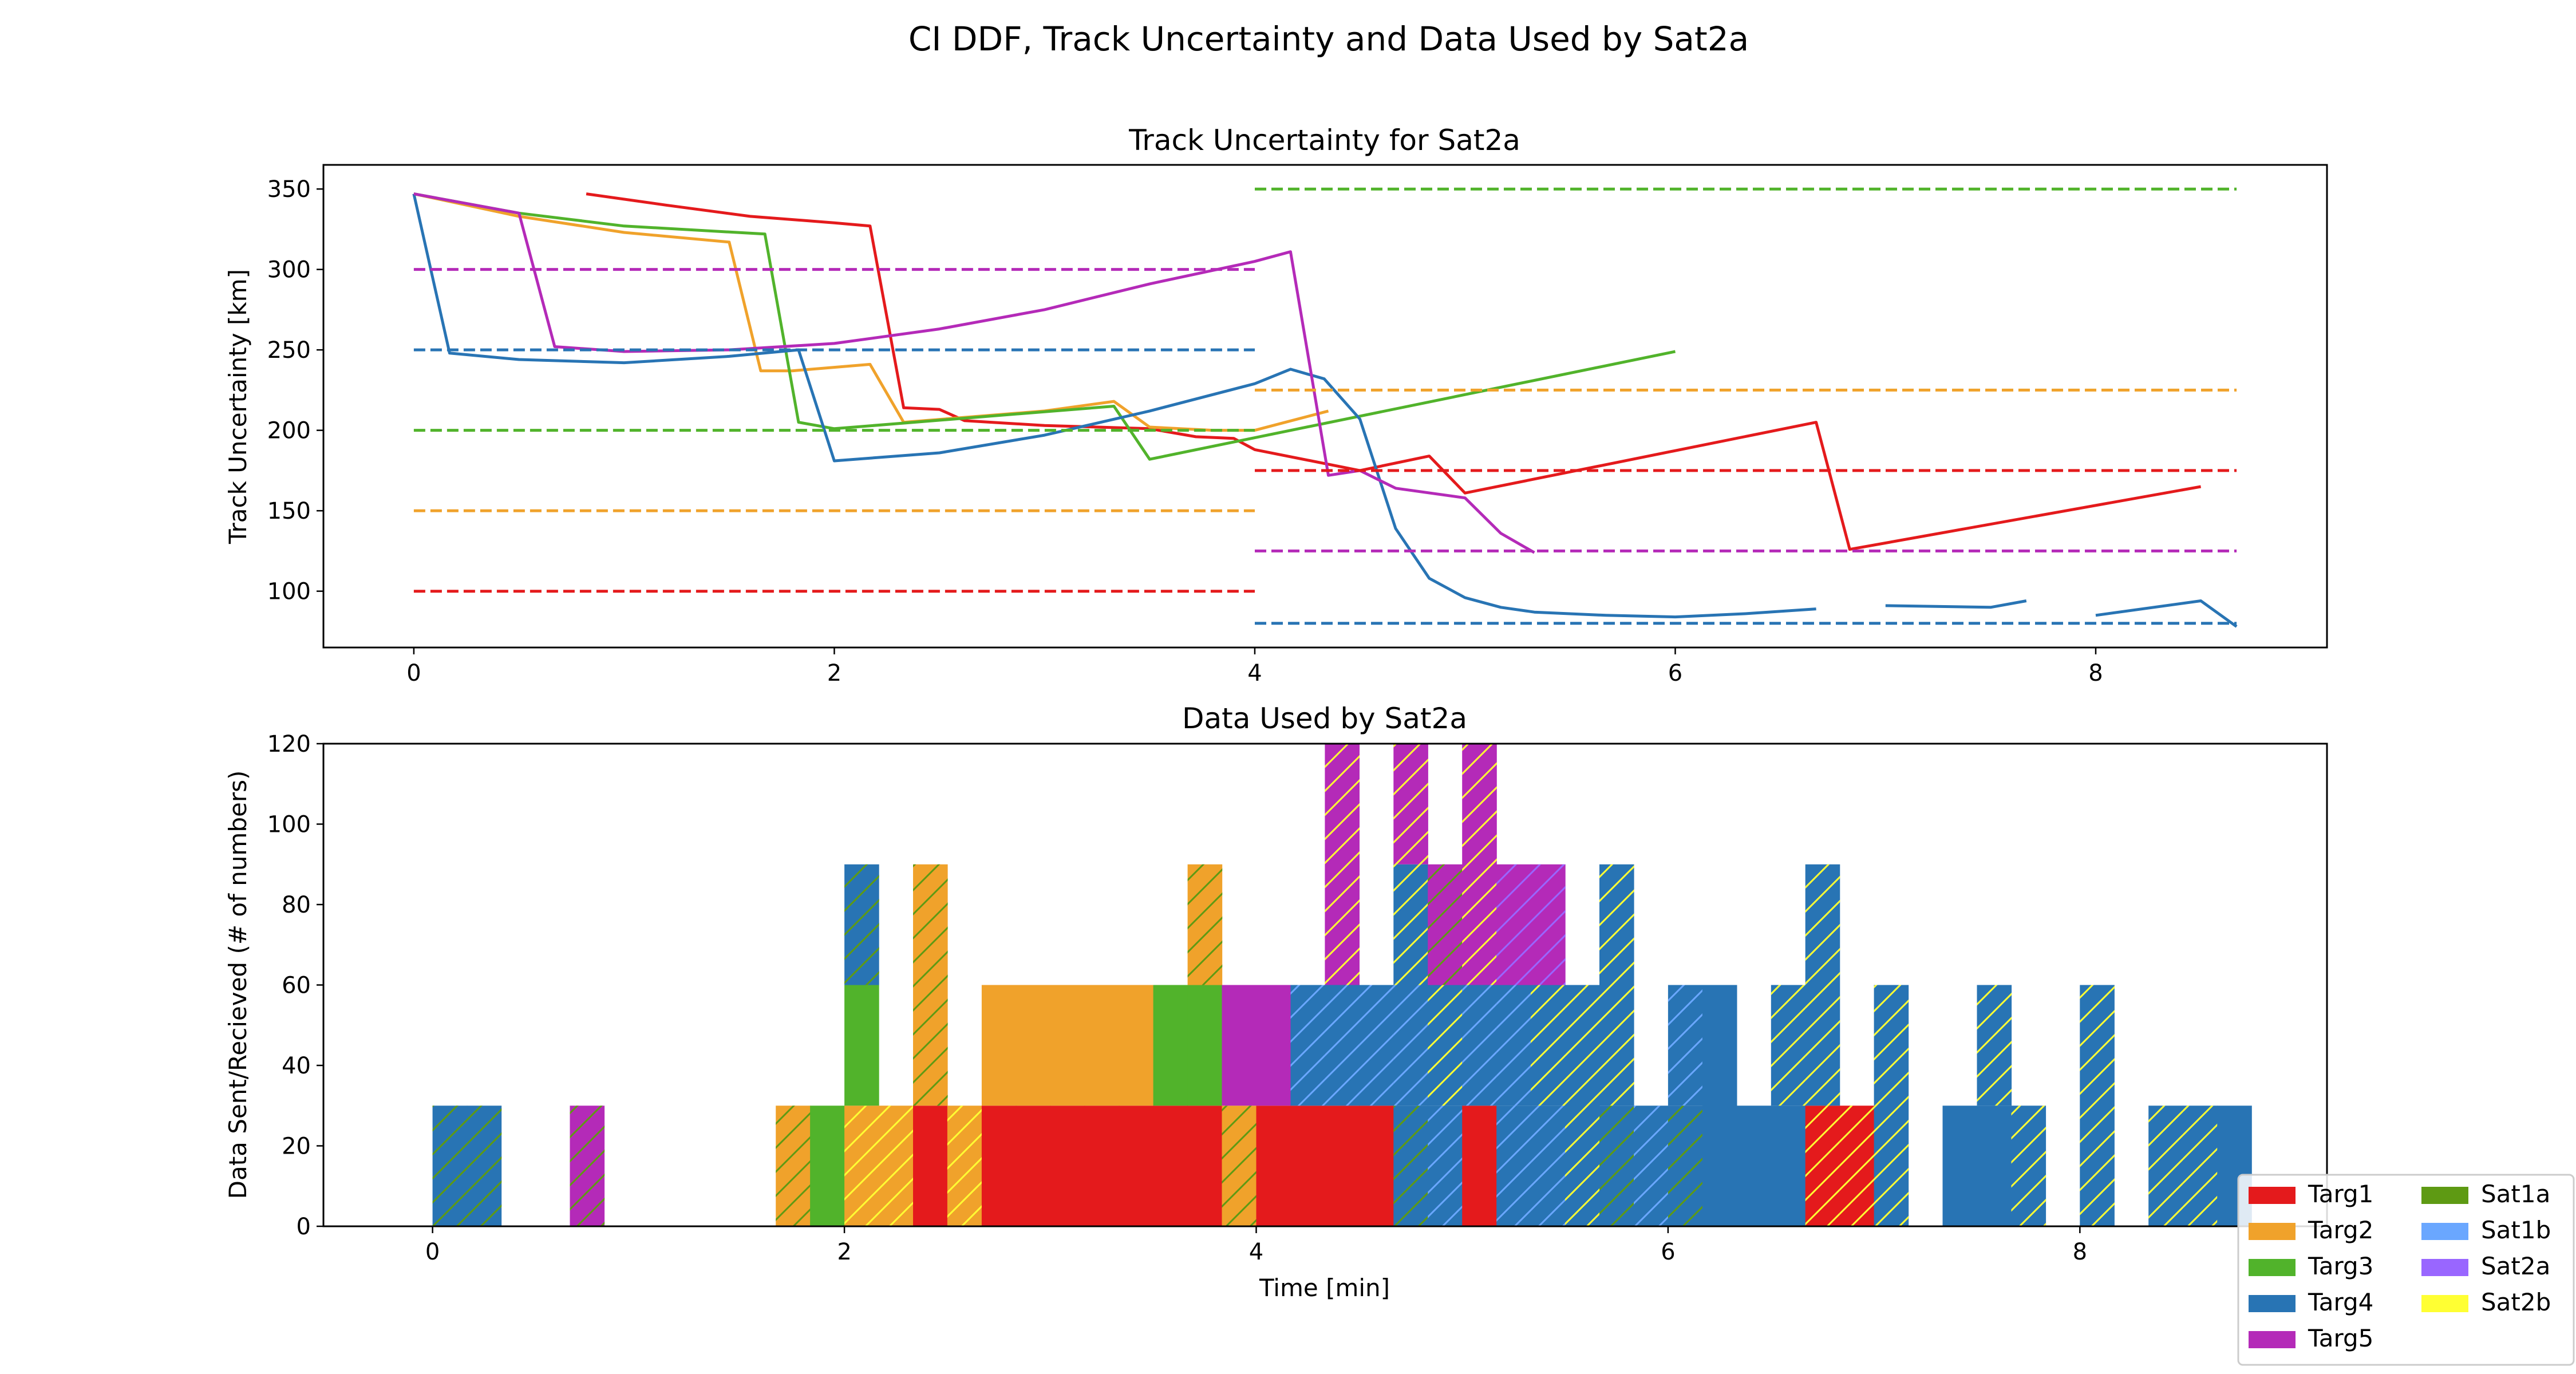 Image resolution: width=2576 pixels, height=1374 pixels. I want to click on y-tick-label: 60, so click(296, 986).